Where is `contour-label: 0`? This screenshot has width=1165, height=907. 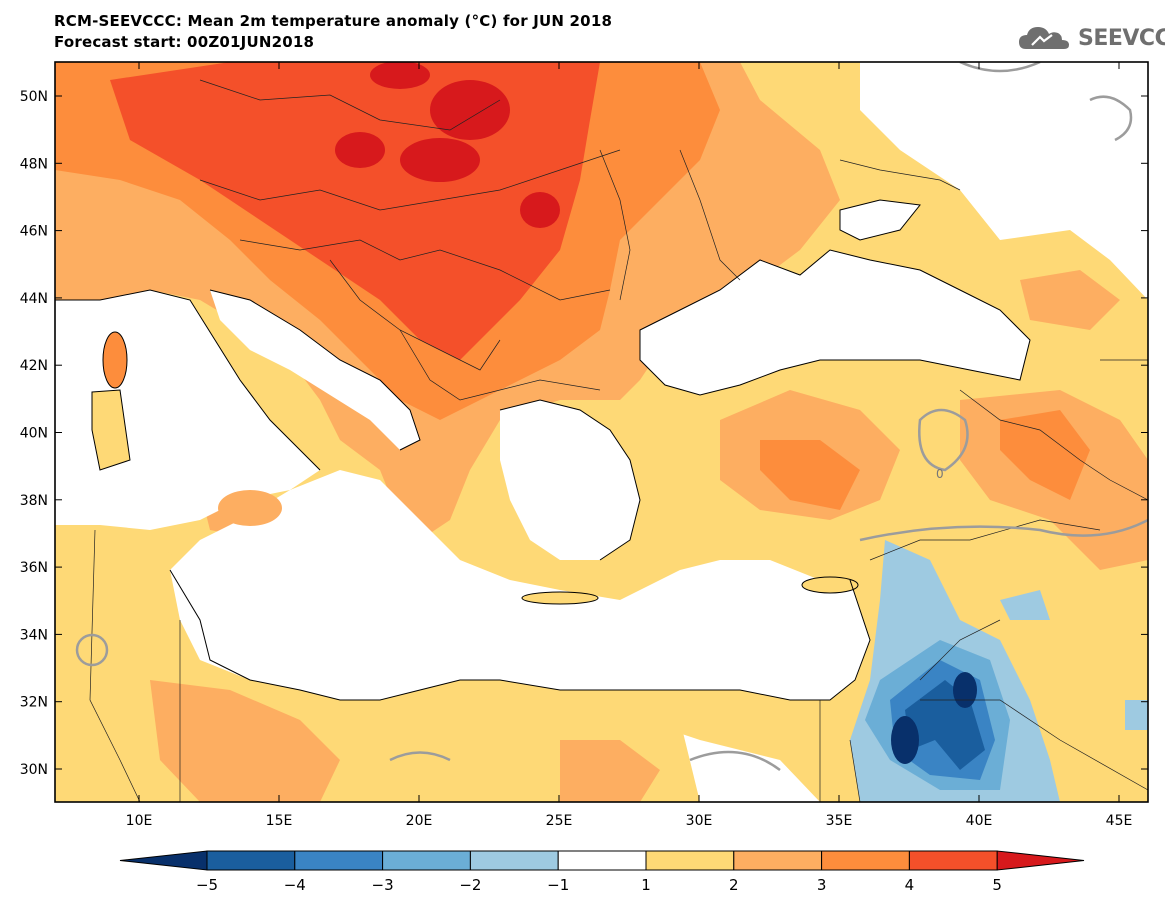
contour-label: 0 is located at coordinates (940, 474).